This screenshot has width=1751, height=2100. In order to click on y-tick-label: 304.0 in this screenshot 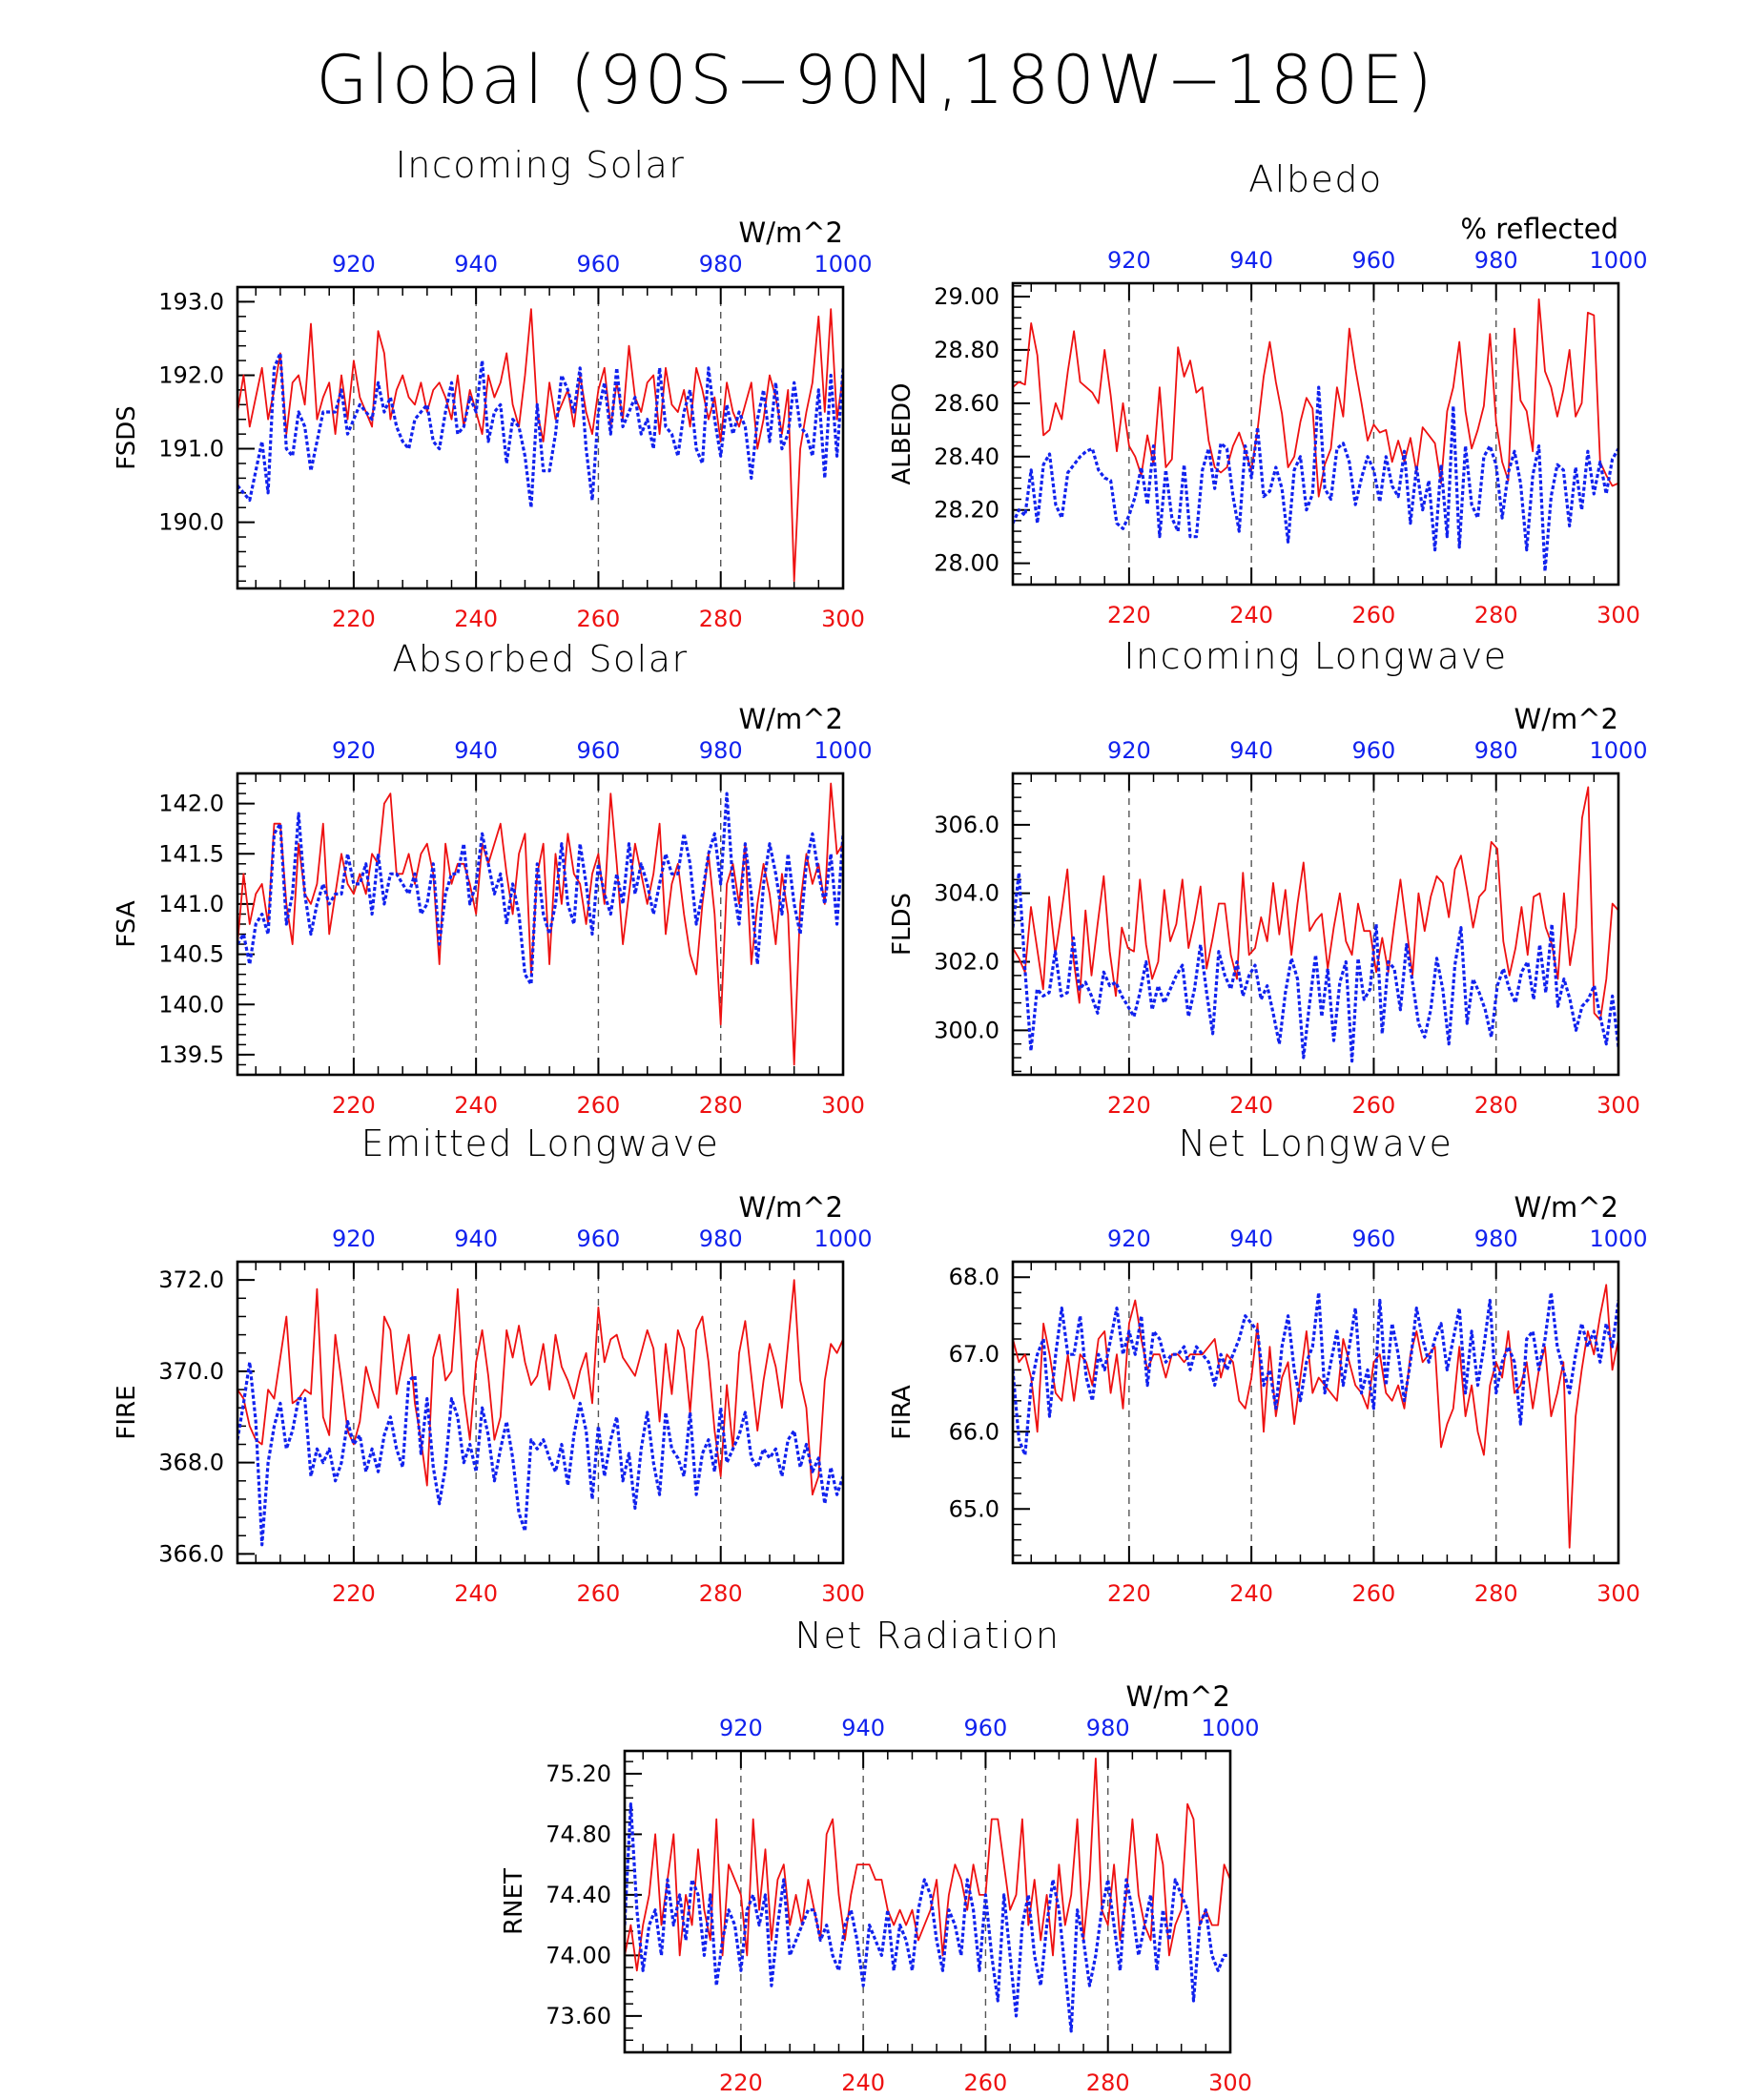, I will do `click(966, 893)`.